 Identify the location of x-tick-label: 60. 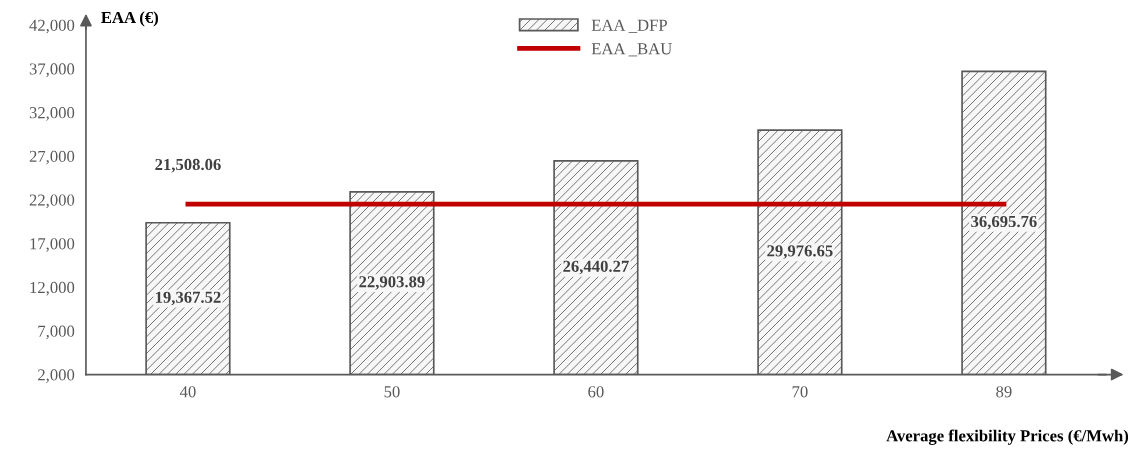
(596, 392).